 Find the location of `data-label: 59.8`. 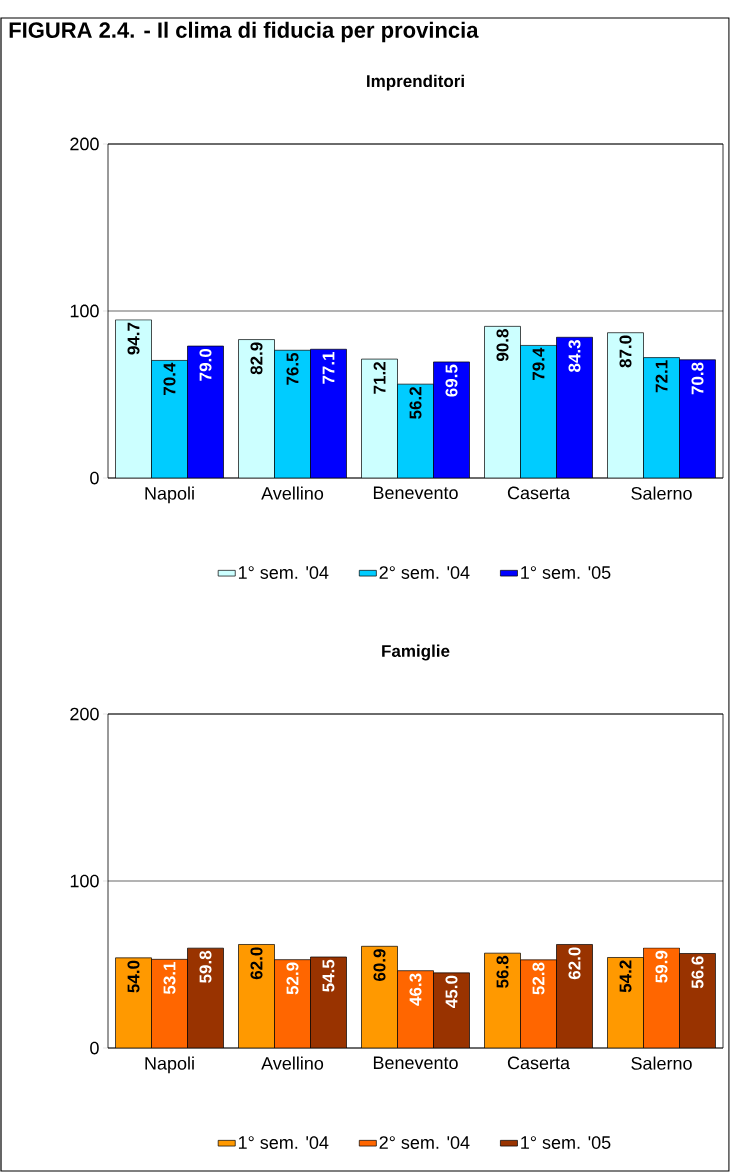

data-label: 59.8 is located at coordinates (205, 966).